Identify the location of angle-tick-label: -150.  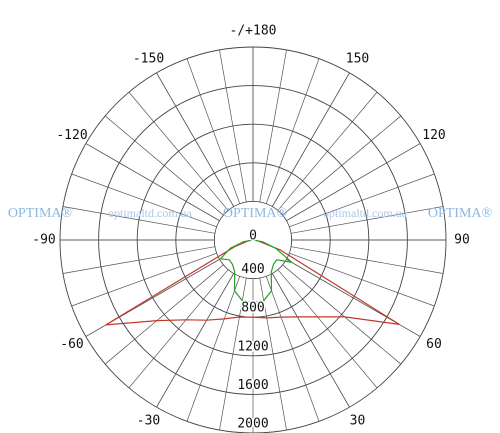
(148, 59).